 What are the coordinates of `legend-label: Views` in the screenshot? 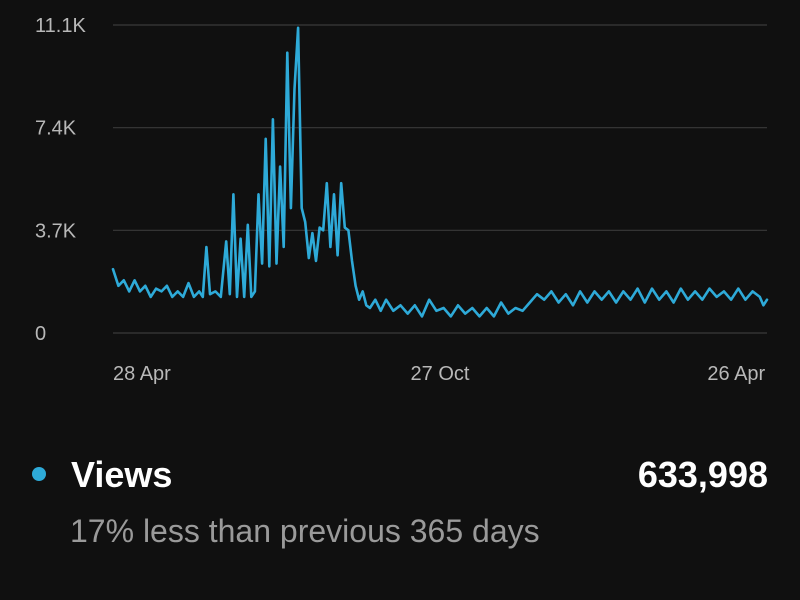 It's located at (122, 474).